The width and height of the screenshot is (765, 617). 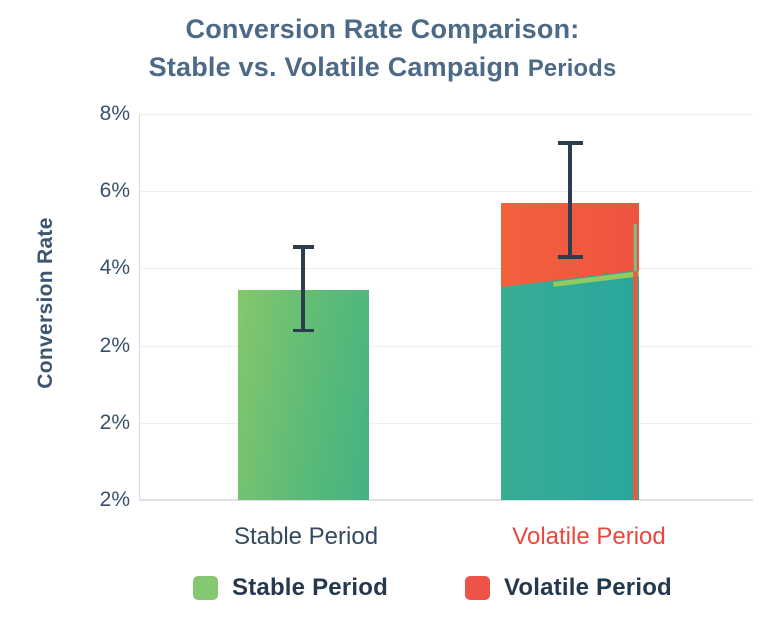 I want to click on legend-label-volatile: Volatile Period, so click(x=587, y=587).